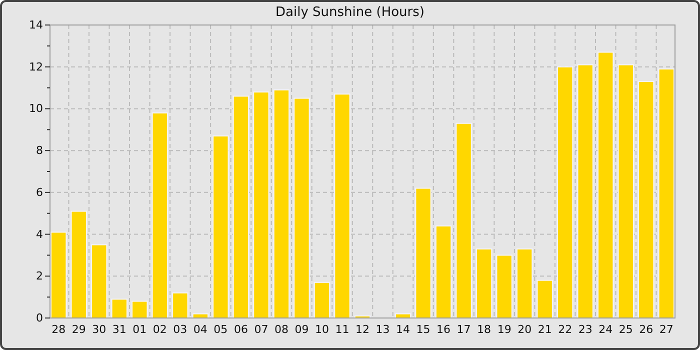 Image resolution: width=700 pixels, height=350 pixels. What do you see at coordinates (565, 329) in the screenshot?
I see `x-tick-label: 22` at bounding box center [565, 329].